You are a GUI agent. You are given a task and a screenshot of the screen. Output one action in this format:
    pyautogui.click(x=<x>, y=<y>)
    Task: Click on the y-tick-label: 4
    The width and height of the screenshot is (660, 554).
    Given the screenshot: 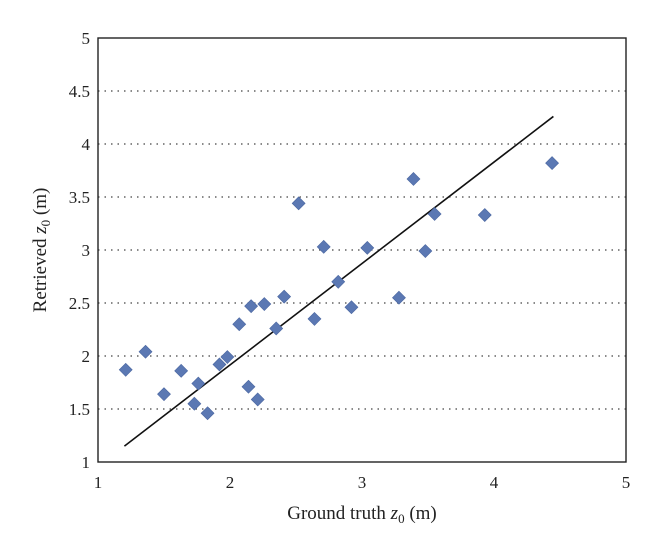 What is the action you would take?
    pyautogui.click(x=86, y=144)
    